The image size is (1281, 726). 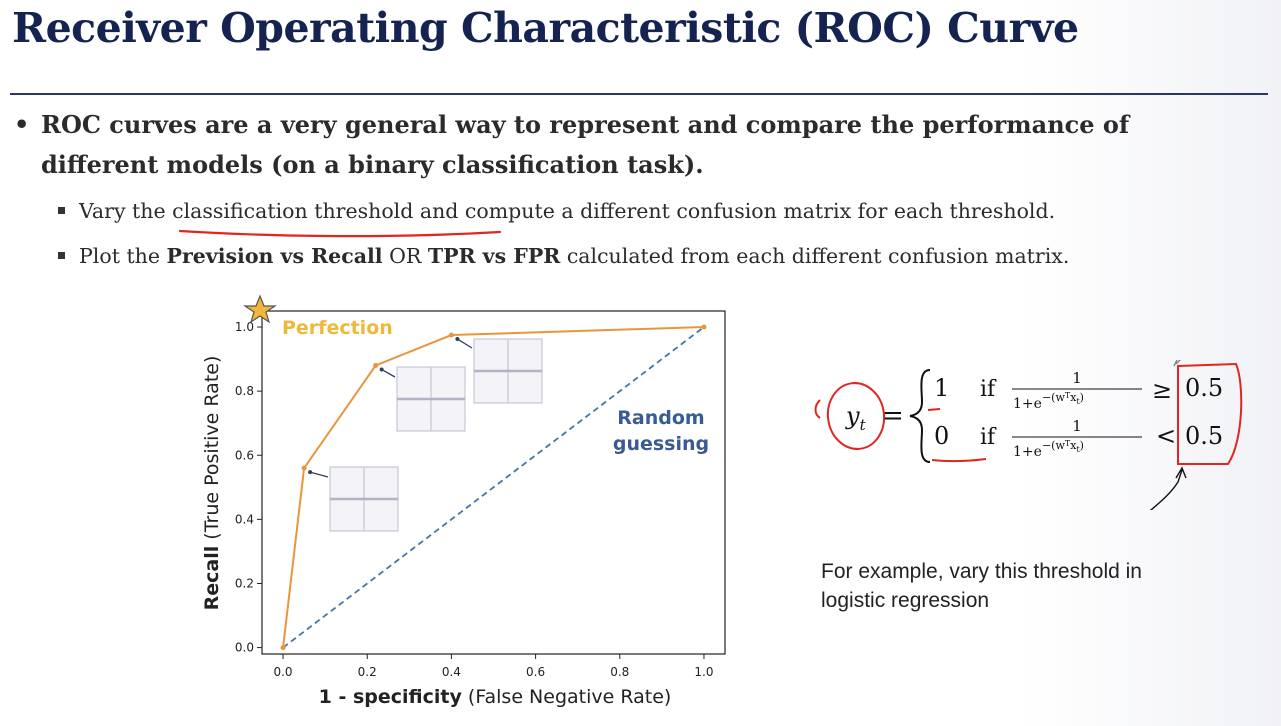 I want to click on x-axis-label: 1 - specificity (False Negative Rate), so click(x=495, y=697).